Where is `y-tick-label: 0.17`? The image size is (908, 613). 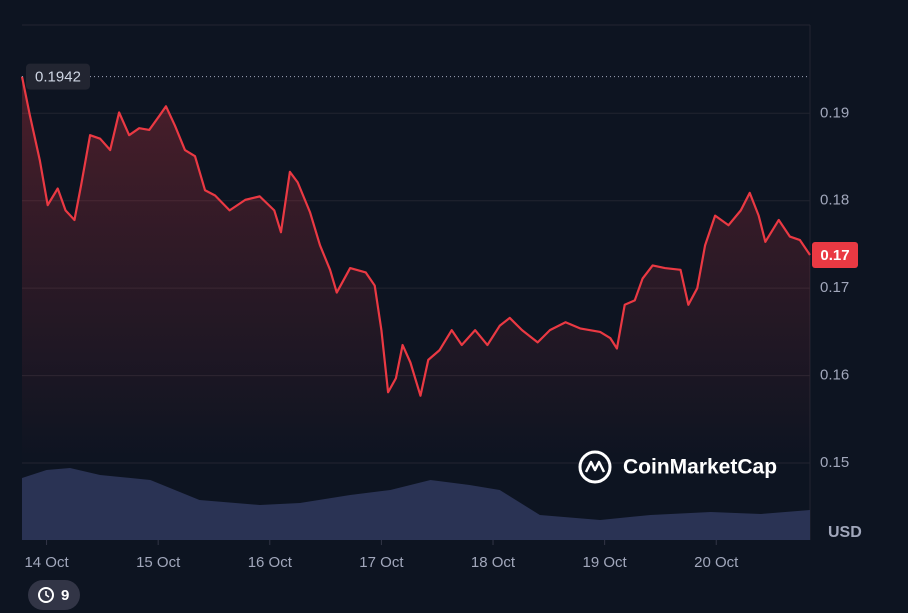
y-tick-label: 0.17 is located at coordinates (834, 287).